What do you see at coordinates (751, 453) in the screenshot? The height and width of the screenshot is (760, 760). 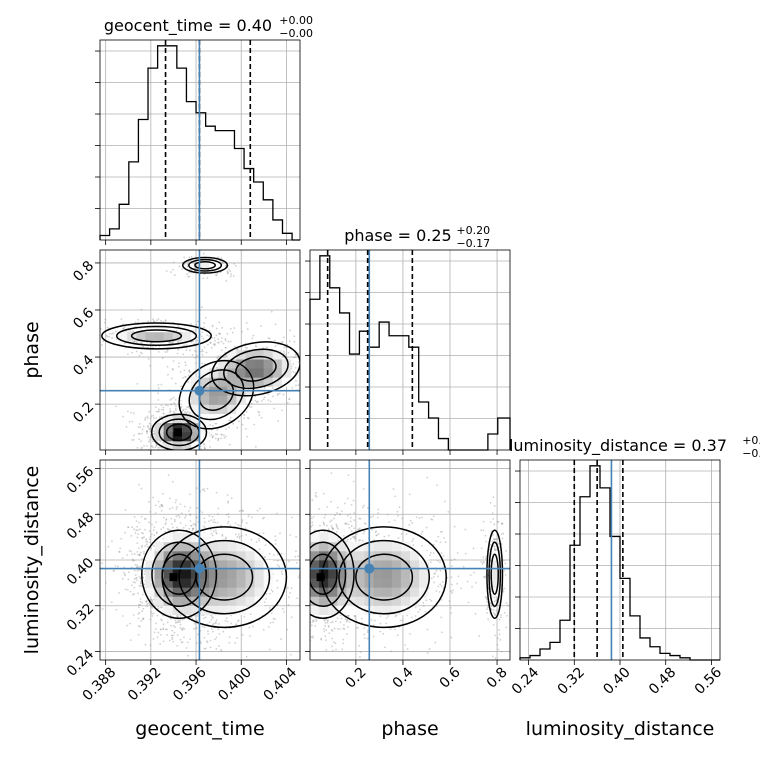 I see `title-minus-luminosity_distance: −0.04` at bounding box center [751, 453].